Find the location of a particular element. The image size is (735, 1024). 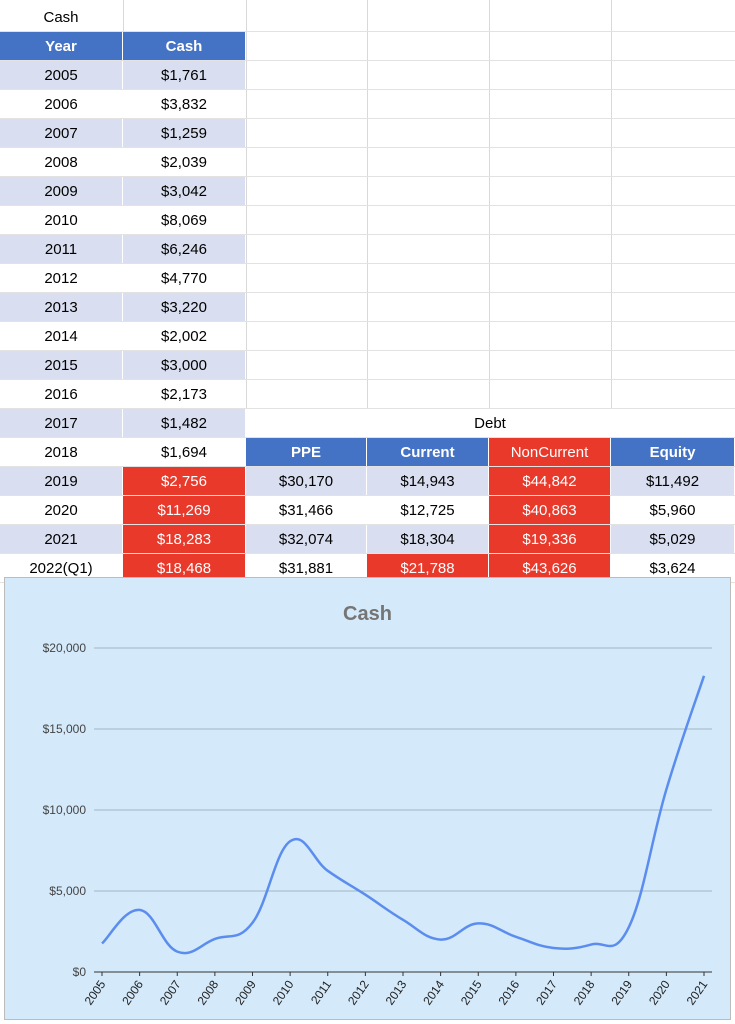

cash-value-cell: $3,220 is located at coordinates (184, 307).